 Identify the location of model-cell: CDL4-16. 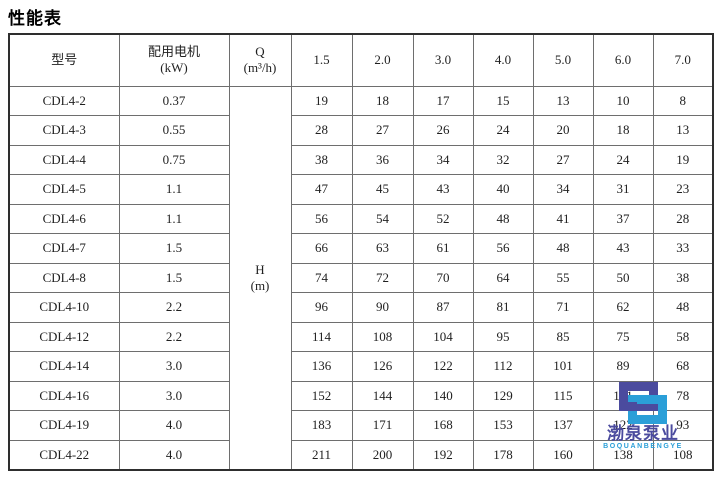
(64, 396).